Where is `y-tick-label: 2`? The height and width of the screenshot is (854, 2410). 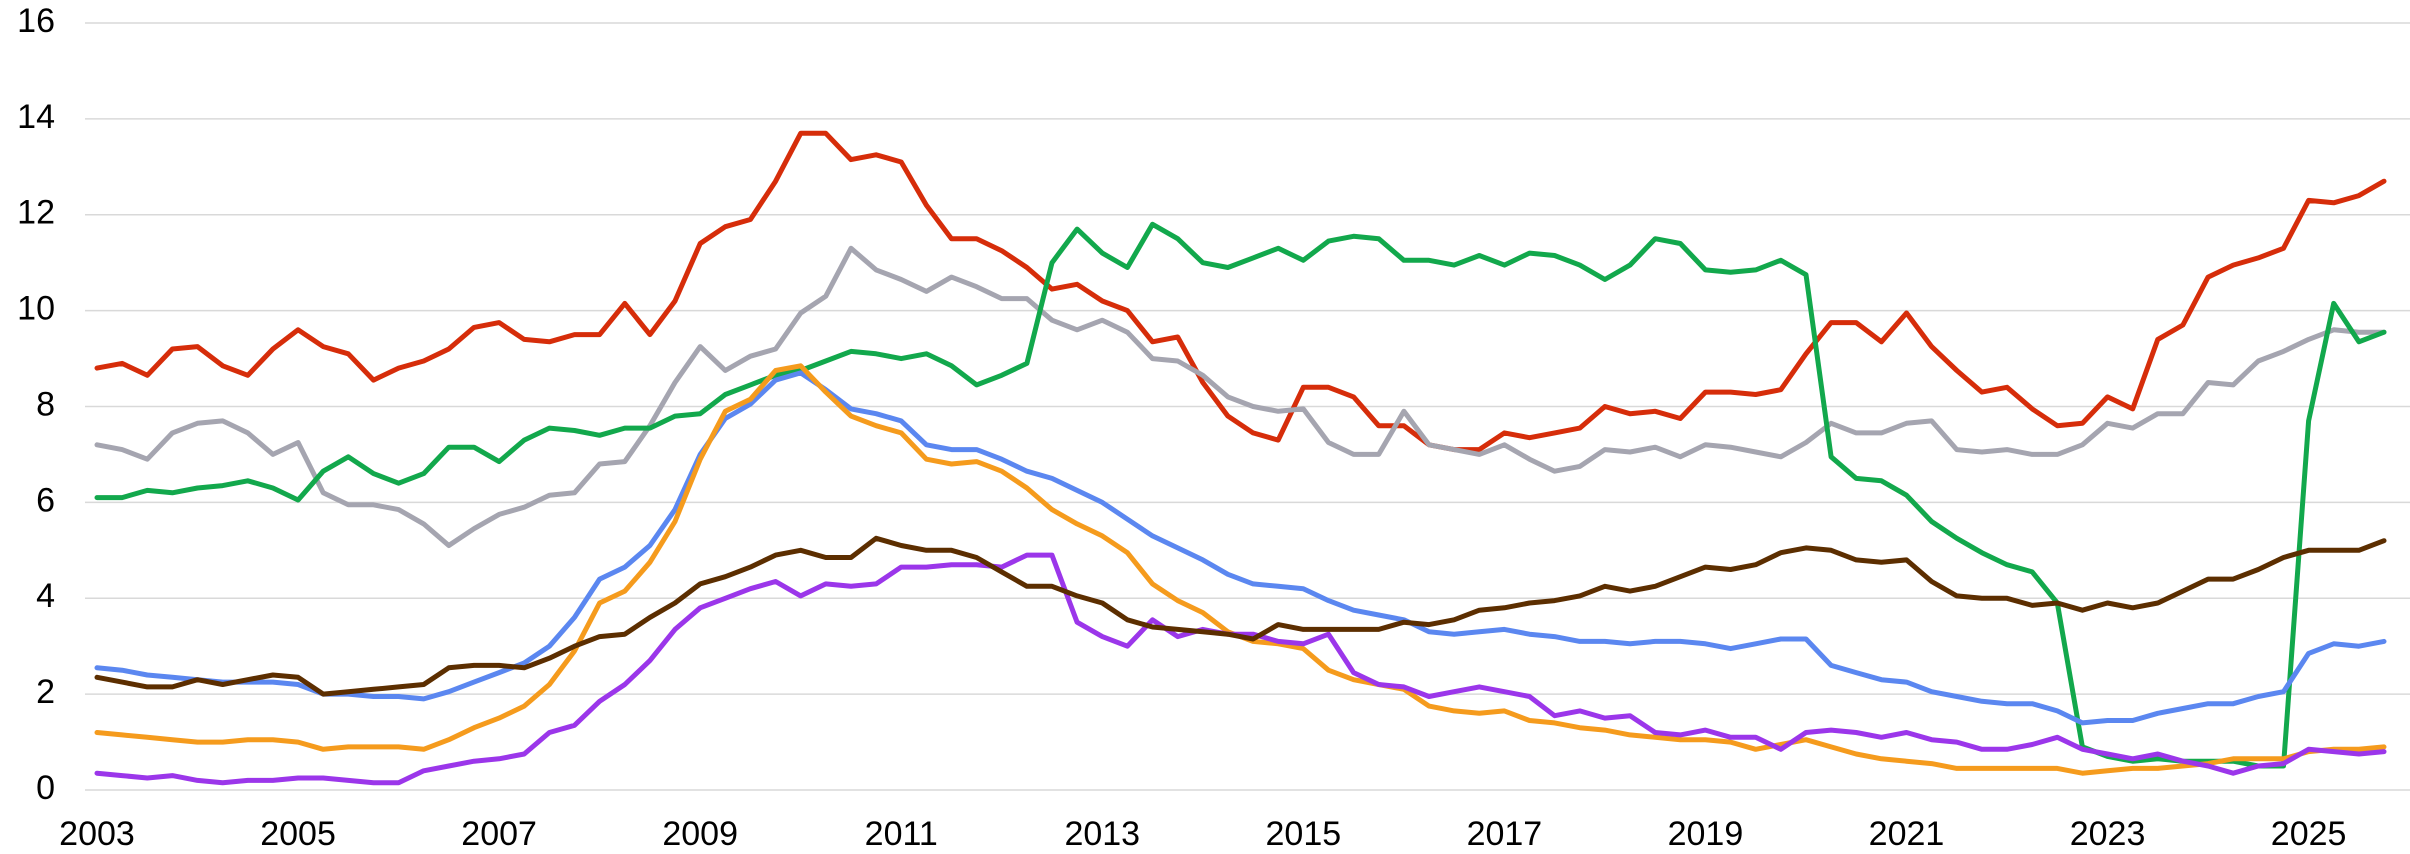 y-tick-label: 2 is located at coordinates (45, 692).